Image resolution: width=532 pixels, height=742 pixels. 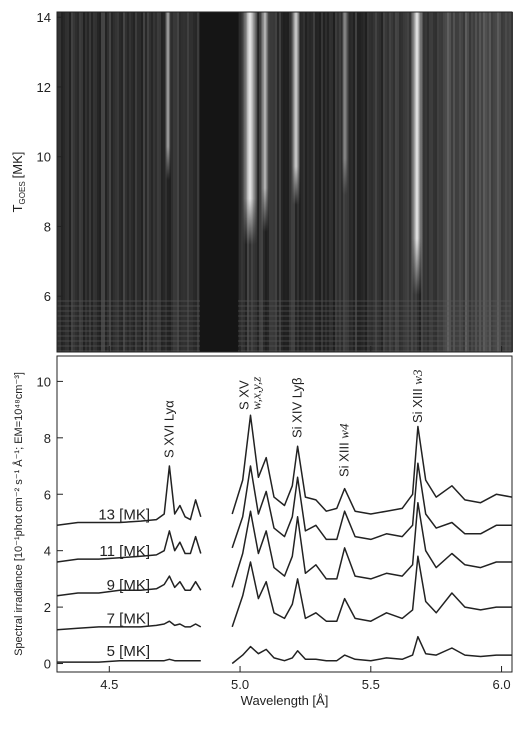 I want to click on annotation: Si XIII w3, so click(x=417, y=396).